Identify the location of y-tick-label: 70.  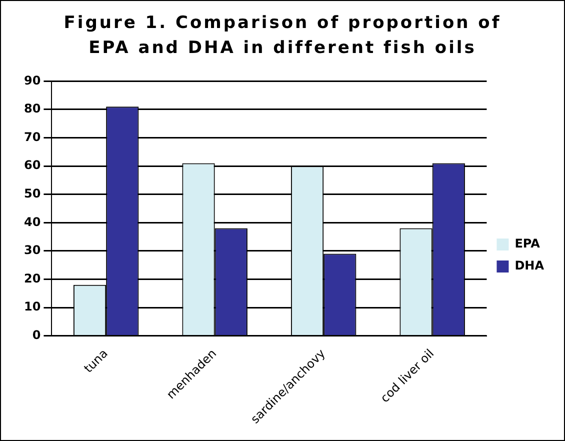
(32, 137).